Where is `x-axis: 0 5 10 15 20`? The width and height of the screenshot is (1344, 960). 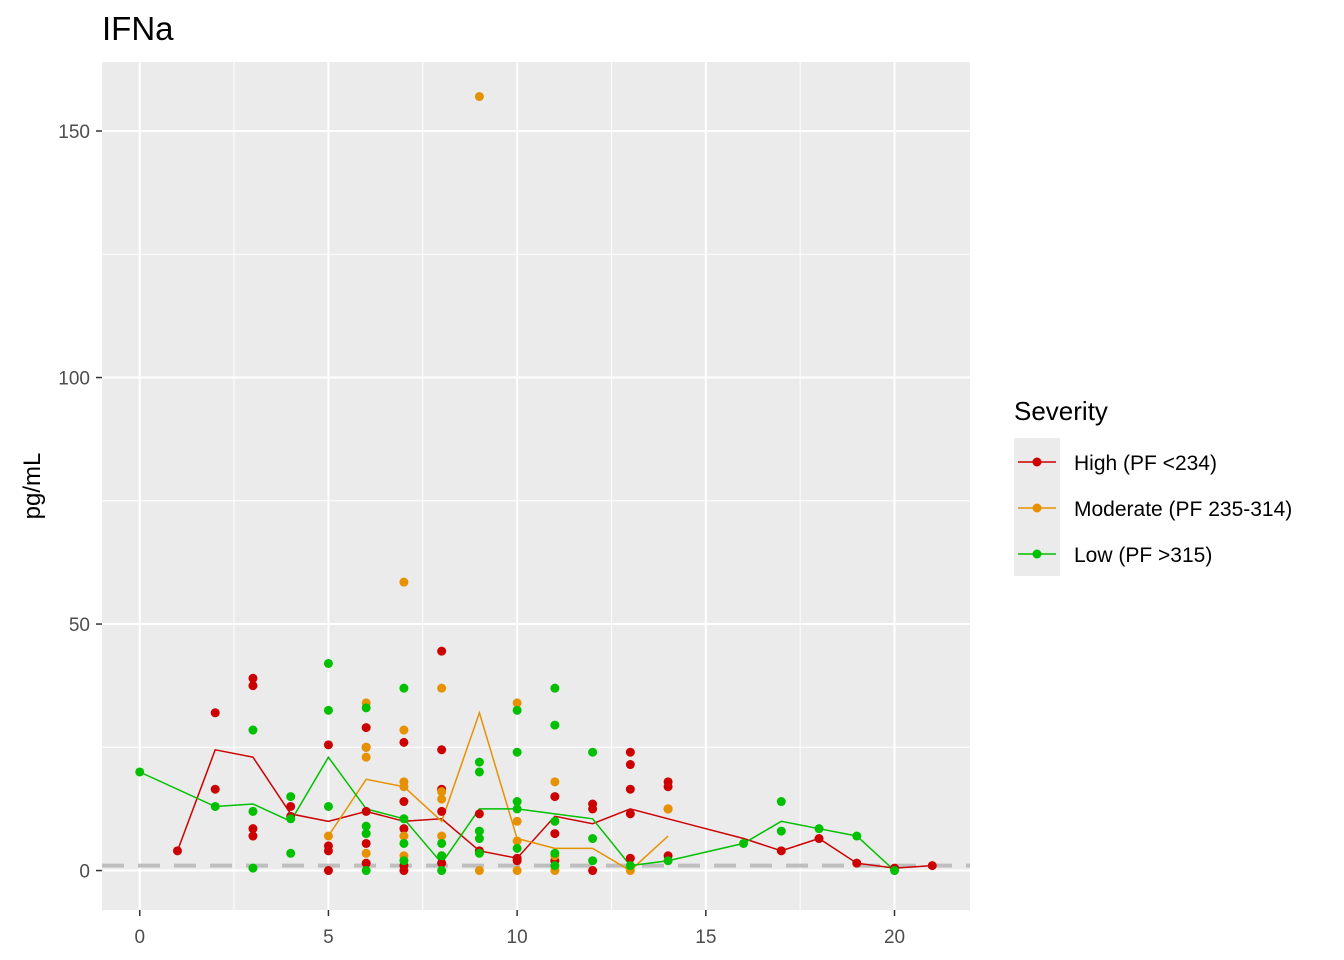 x-axis: 0 5 10 15 20 is located at coordinates (519, 929).